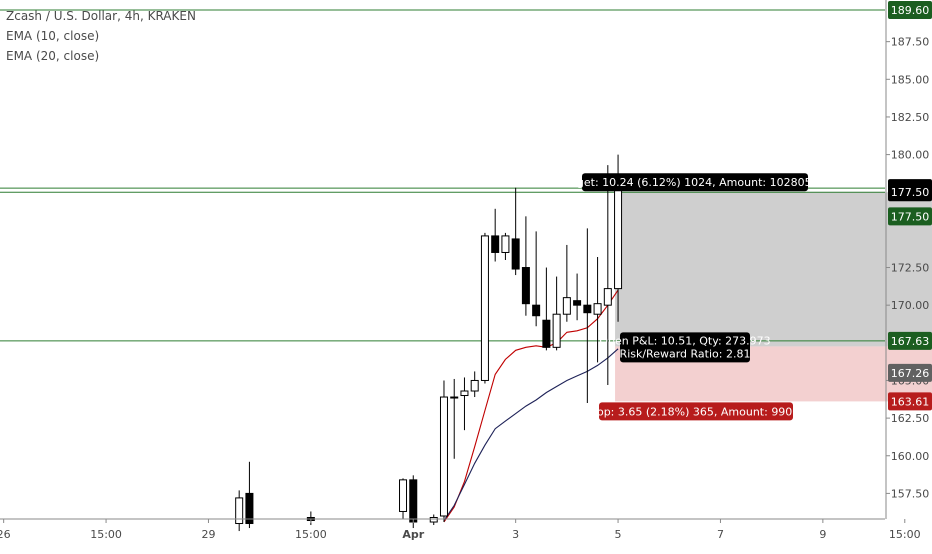 Image resolution: width=932 pixels, height=554 pixels. What do you see at coordinates (5, 534) in the screenshot?
I see `time-tick-label-0: 26` at bounding box center [5, 534].